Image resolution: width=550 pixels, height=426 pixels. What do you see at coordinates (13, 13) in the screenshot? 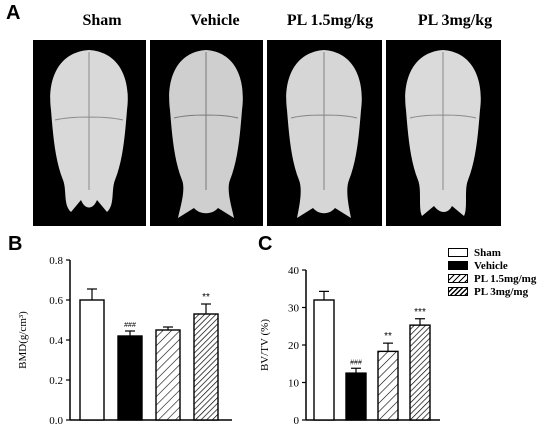
I see `panel-letter-a: A` at bounding box center [13, 13].